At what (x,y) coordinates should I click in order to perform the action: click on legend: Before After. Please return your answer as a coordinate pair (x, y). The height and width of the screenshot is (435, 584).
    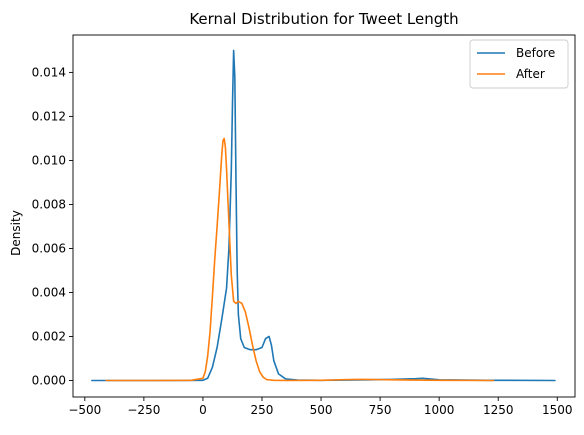
    Looking at the image, I should click on (519, 64).